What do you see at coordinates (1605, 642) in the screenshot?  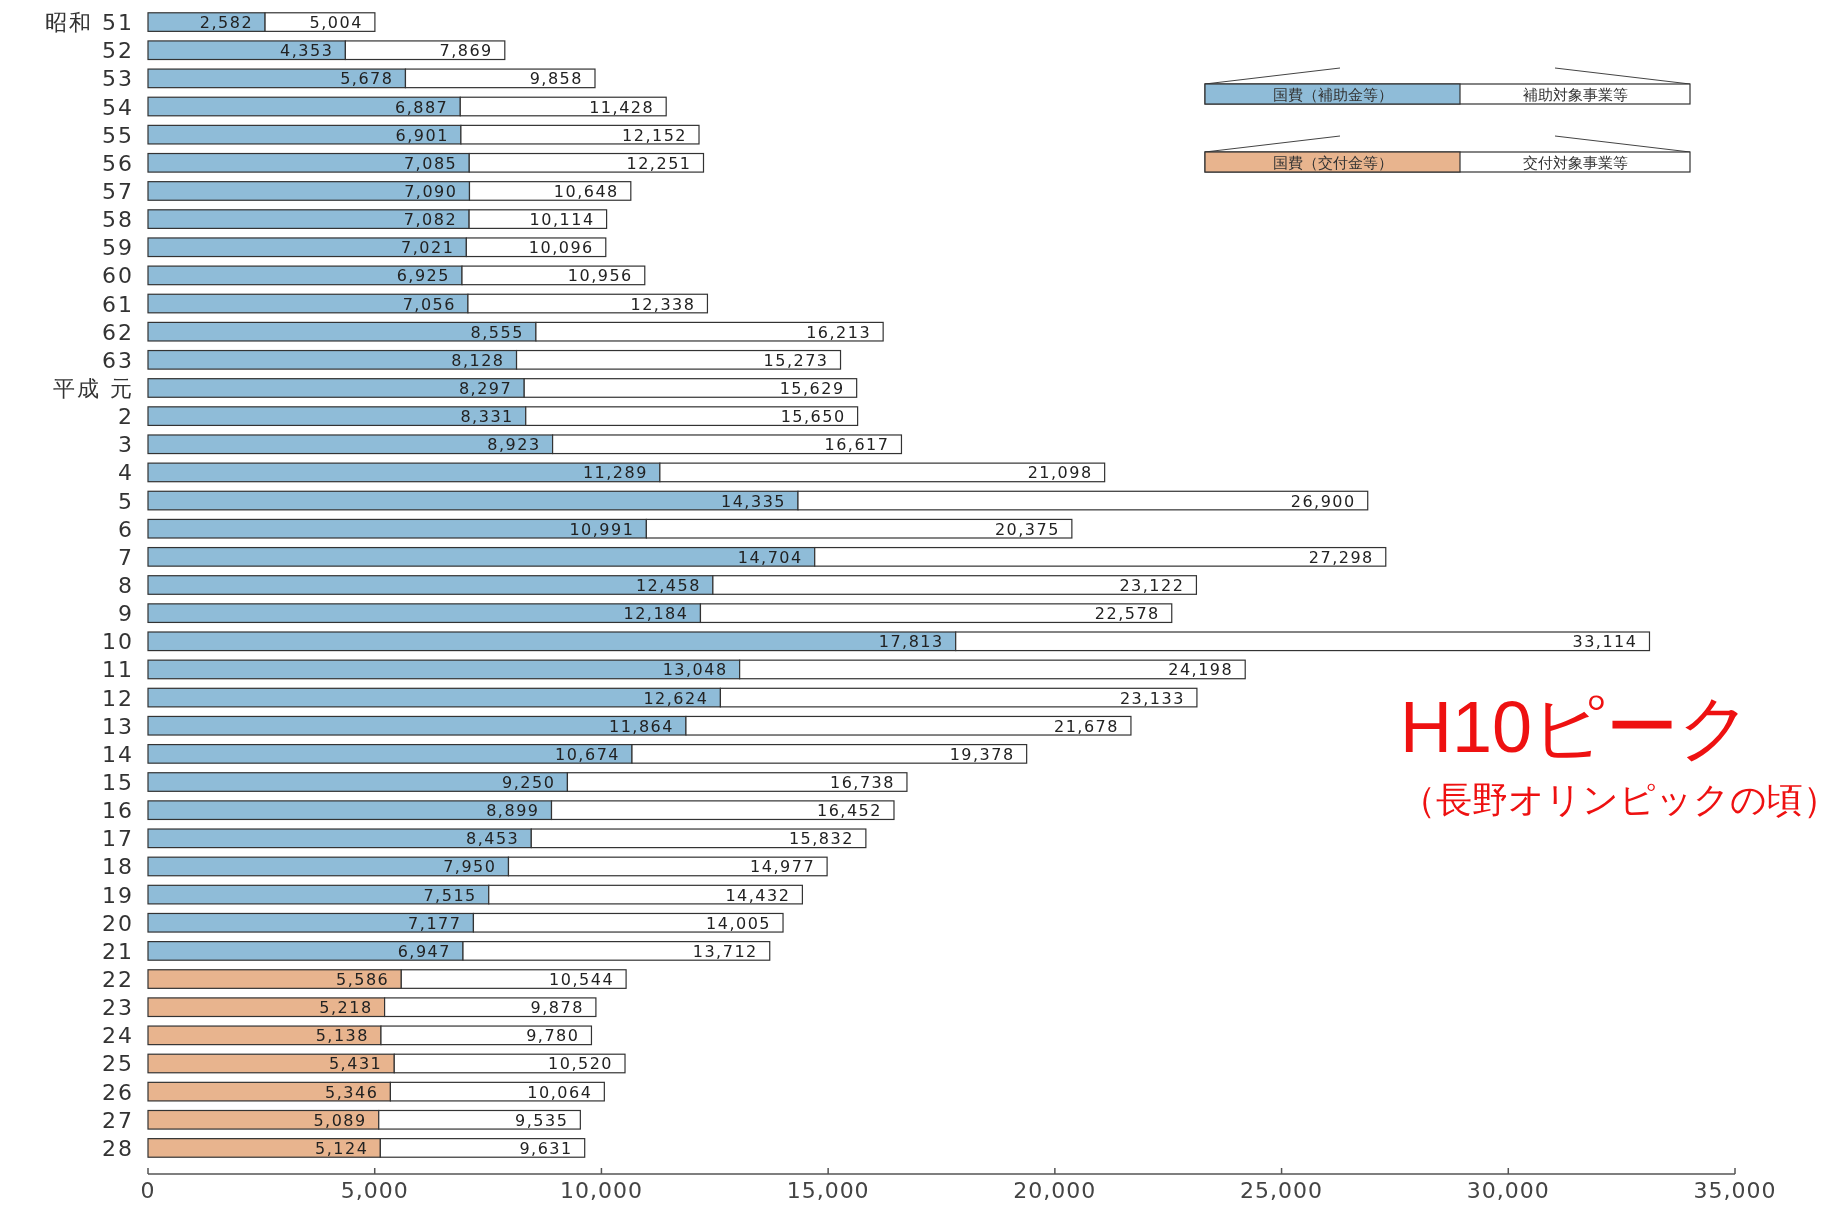 I see `total-label: 33,114` at bounding box center [1605, 642].